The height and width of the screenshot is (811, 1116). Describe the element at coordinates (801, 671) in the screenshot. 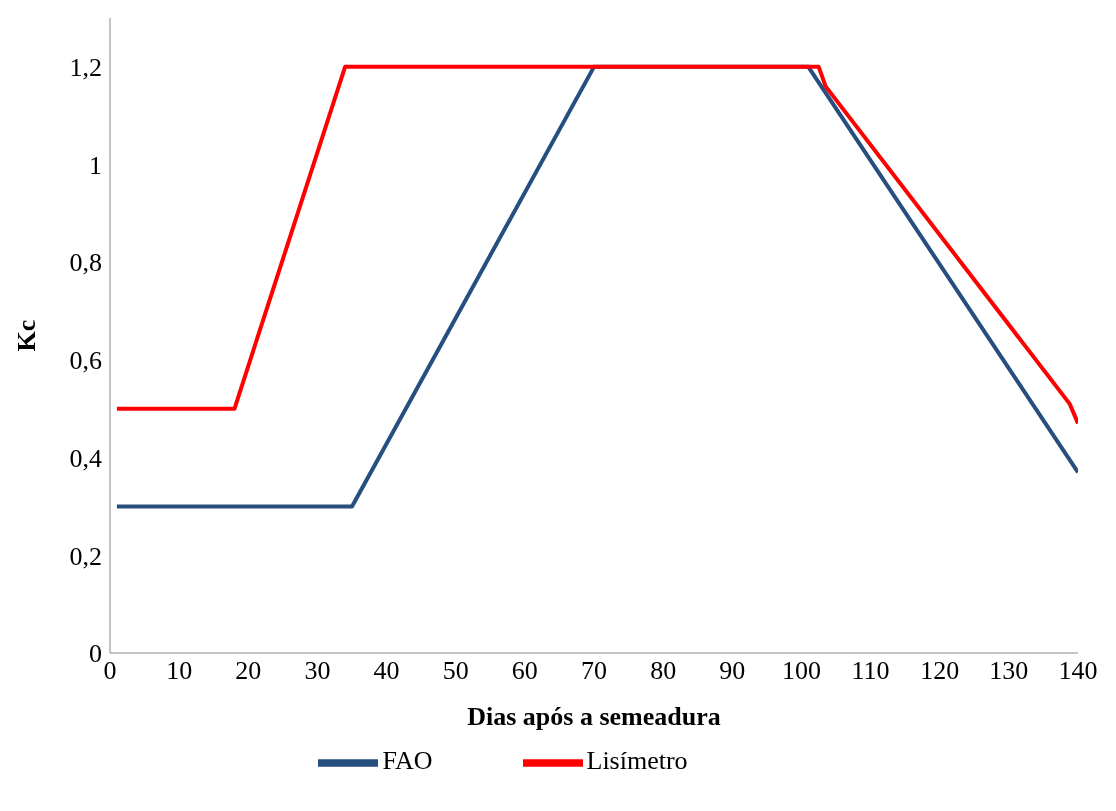

I see `x-tick-label: 100` at that location.